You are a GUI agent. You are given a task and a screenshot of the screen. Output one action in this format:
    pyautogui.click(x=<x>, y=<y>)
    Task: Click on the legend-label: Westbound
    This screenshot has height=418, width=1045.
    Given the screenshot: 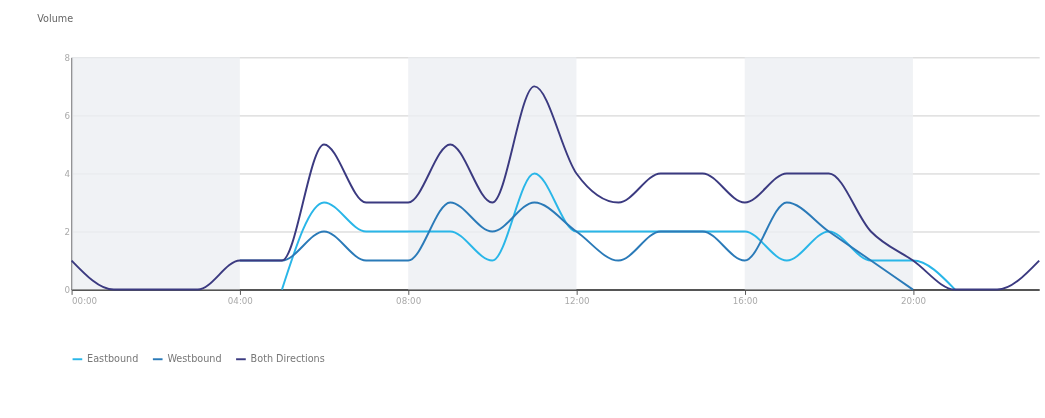 What is the action you would take?
    pyautogui.click(x=194, y=359)
    